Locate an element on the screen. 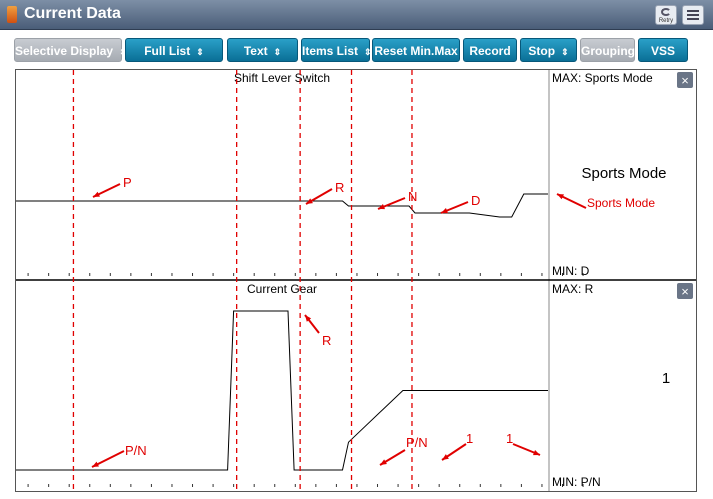 This screenshot has height=499, width=713. toolbar-button-vss: VSS is located at coordinates (663, 50).